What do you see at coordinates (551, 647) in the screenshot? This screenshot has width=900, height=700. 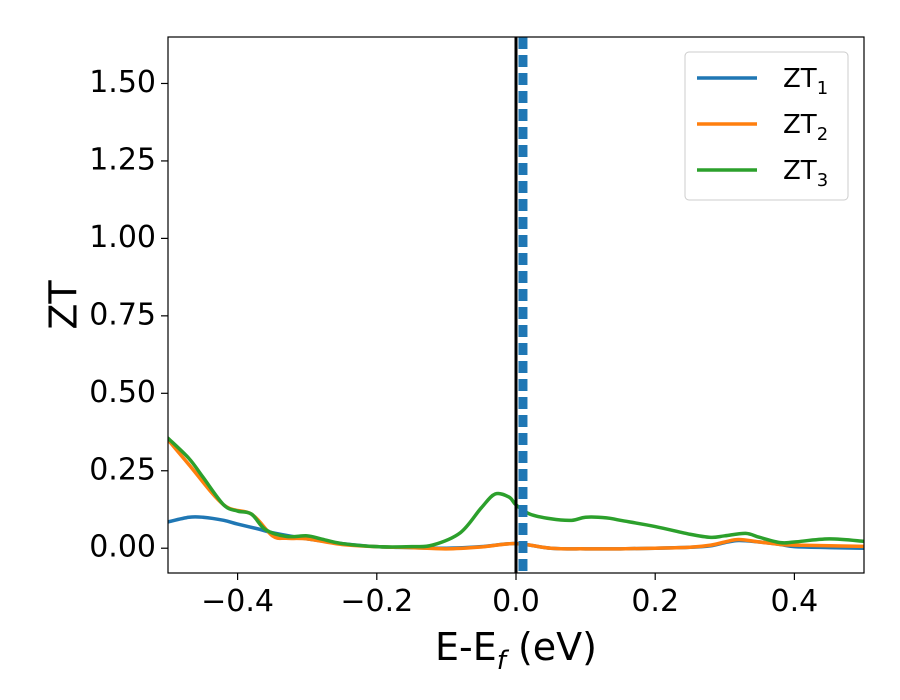 I see `x-axis-title-unit: (eV)` at bounding box center [551, 647].